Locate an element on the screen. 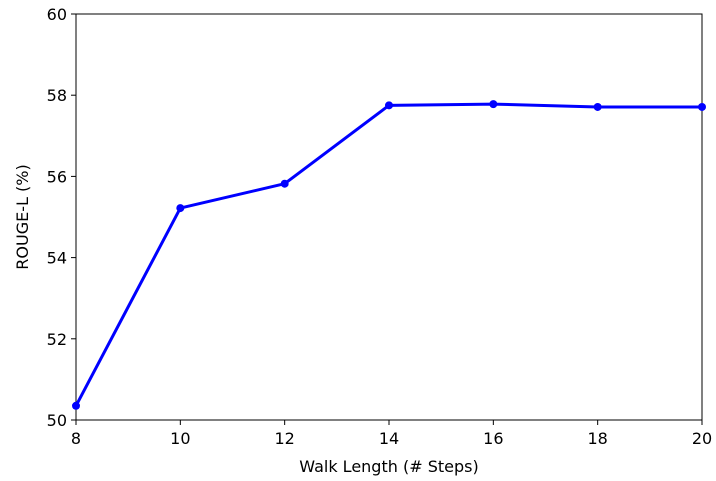 This screenshot has width=716, height=481. x-tick-label: 18 is located at coordinates (597, 438).